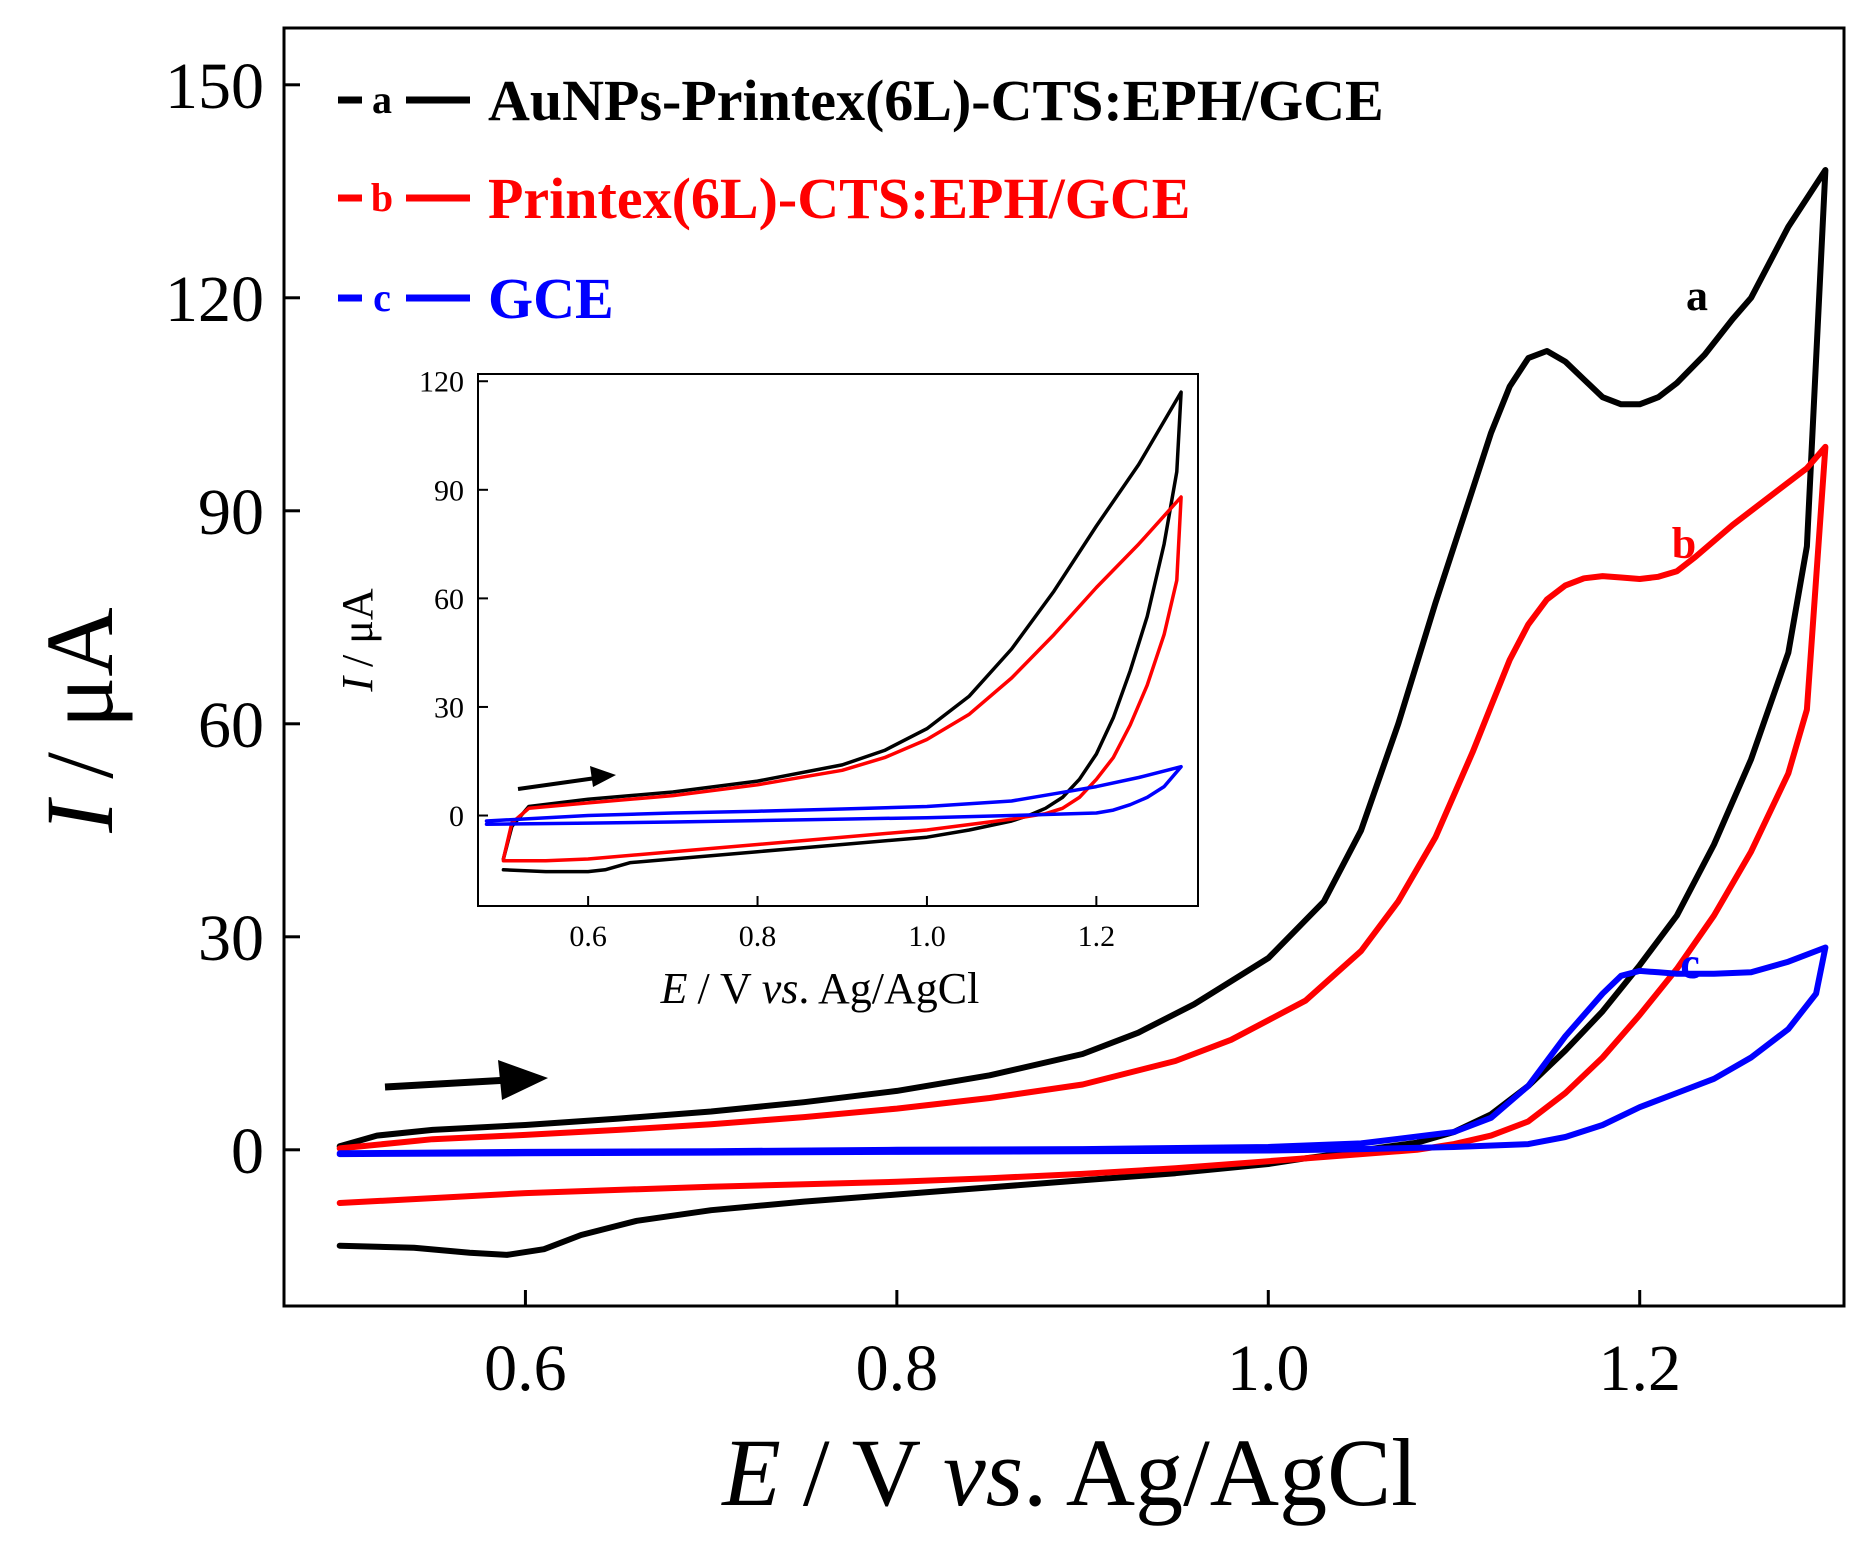  Describe the element at coordinates (466, 1080) in the screenshot. I see `main-scan-direction-arrow` at that location.